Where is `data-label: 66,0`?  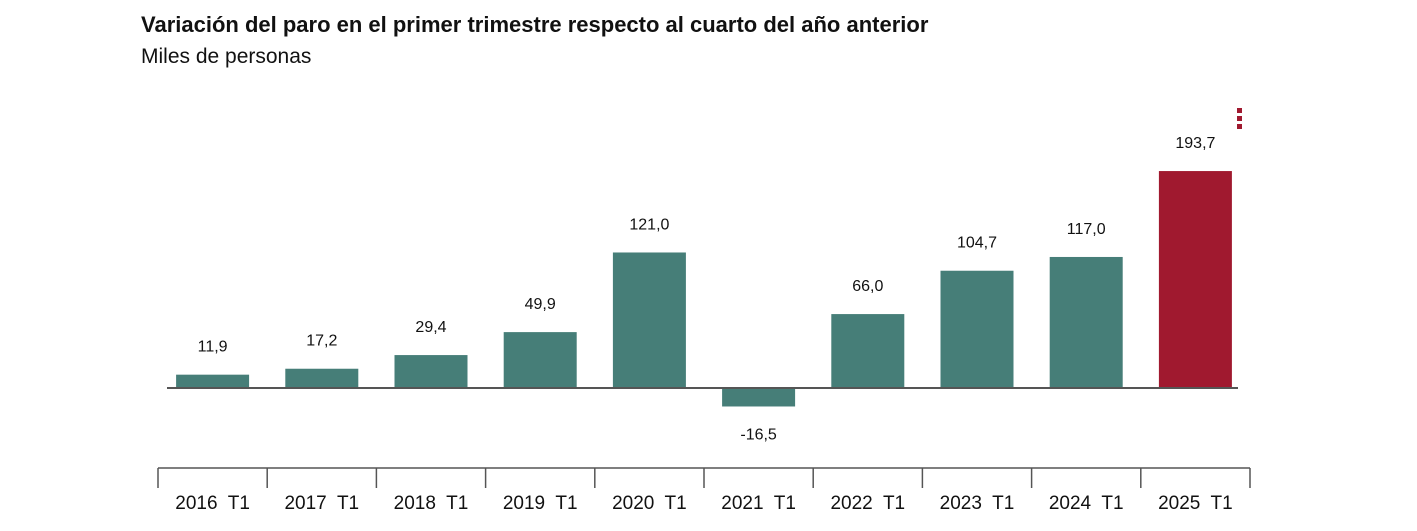
data-label: 66,0 is located at coordinates (867, 286).